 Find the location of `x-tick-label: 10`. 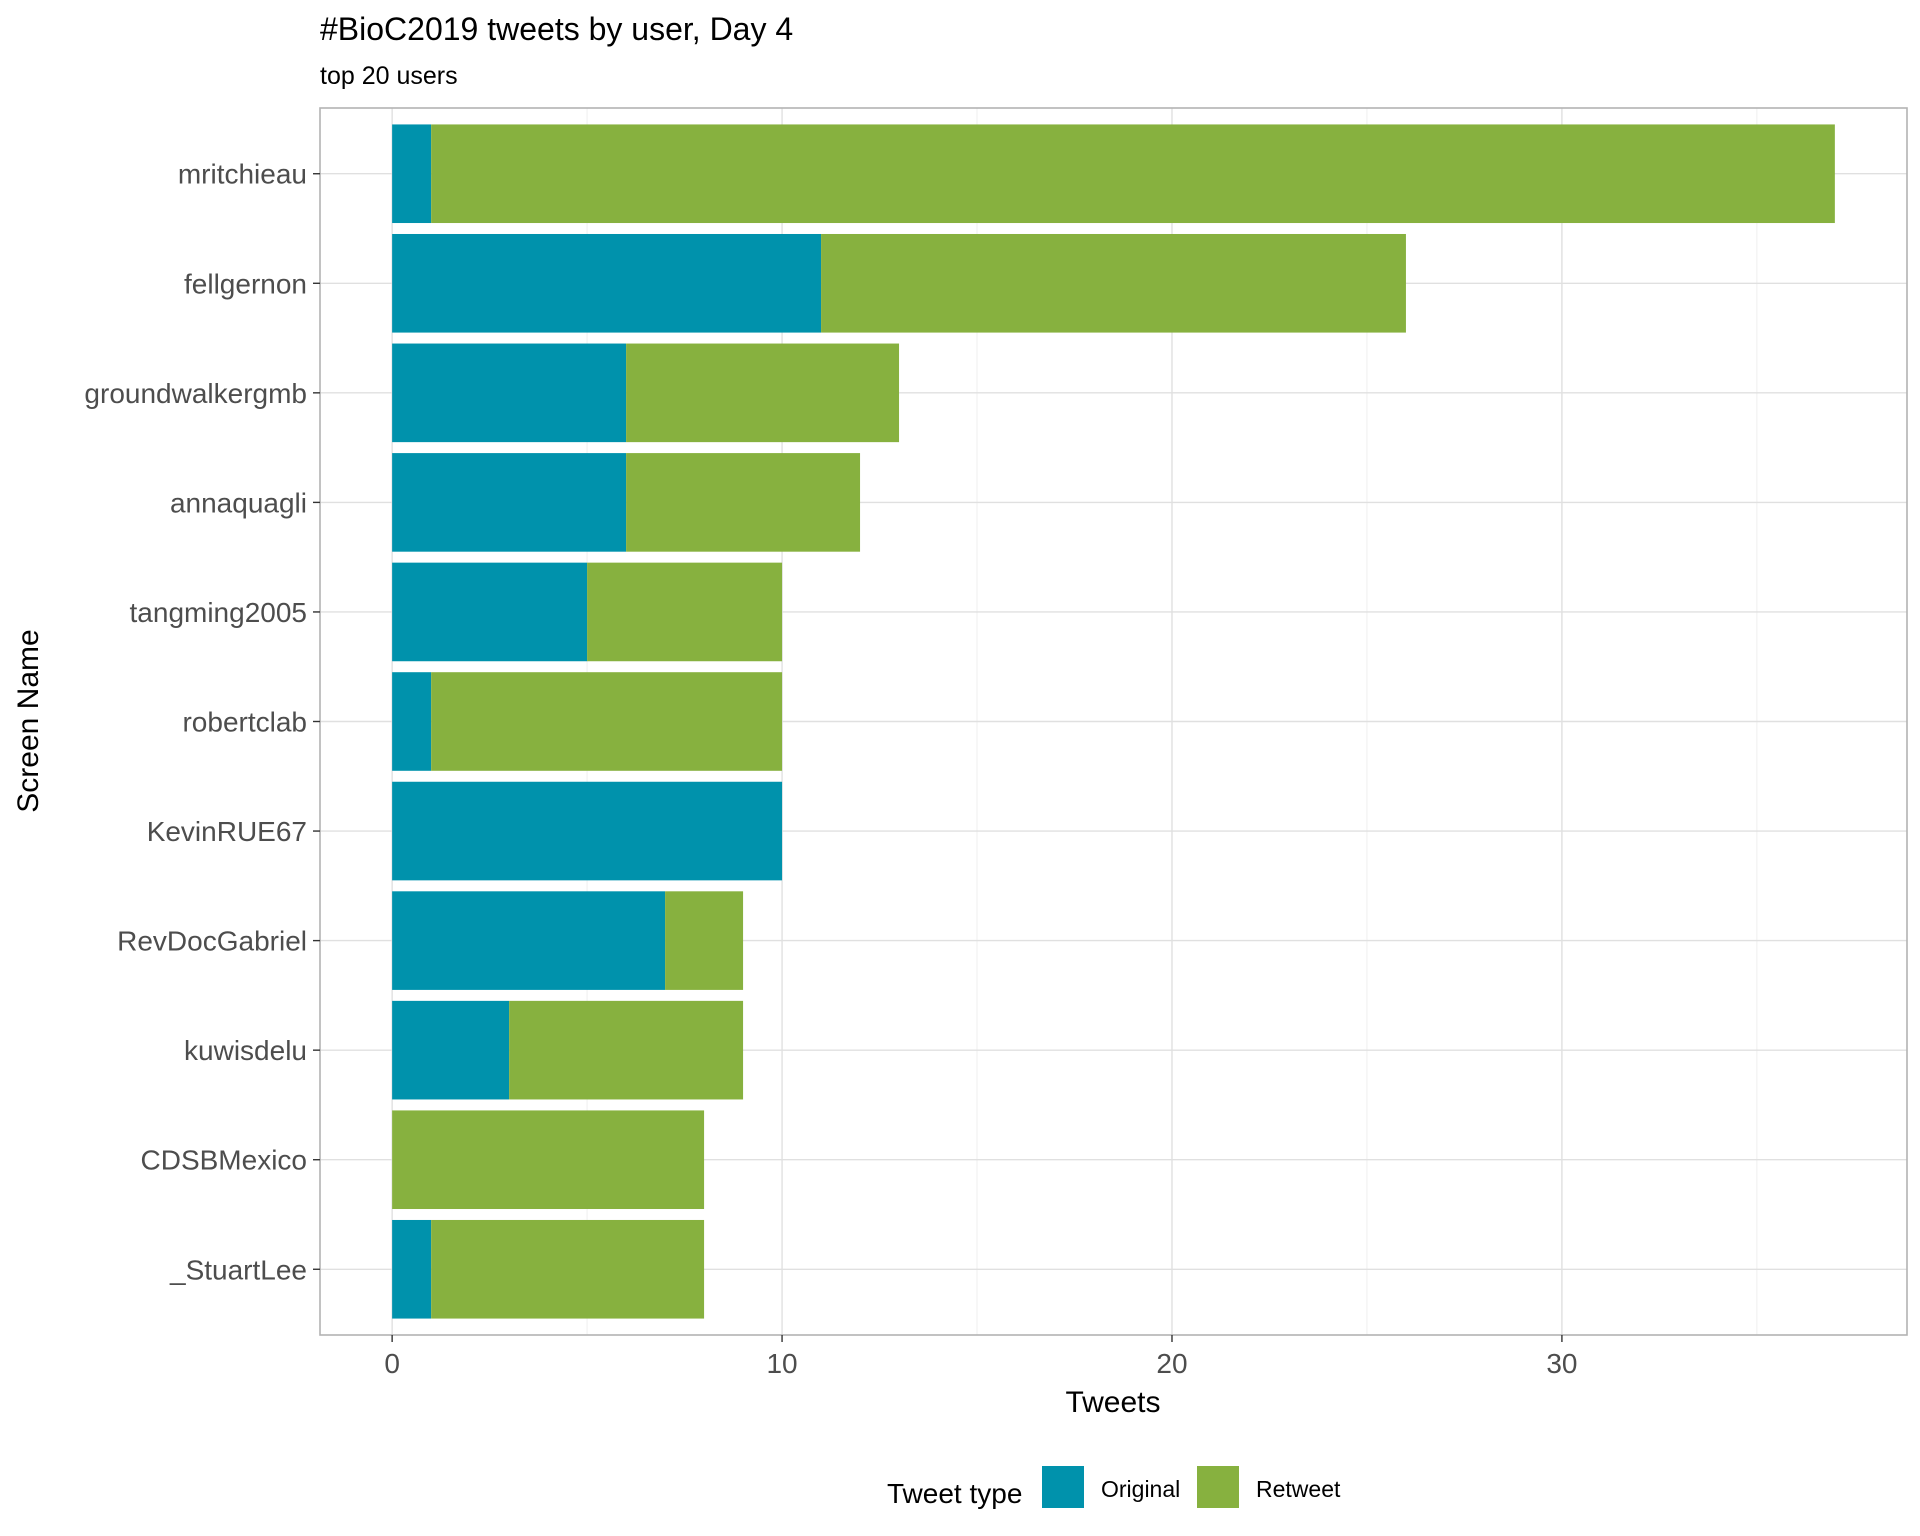

x-tick-label: 10 is located at coordinates (781, 1363).